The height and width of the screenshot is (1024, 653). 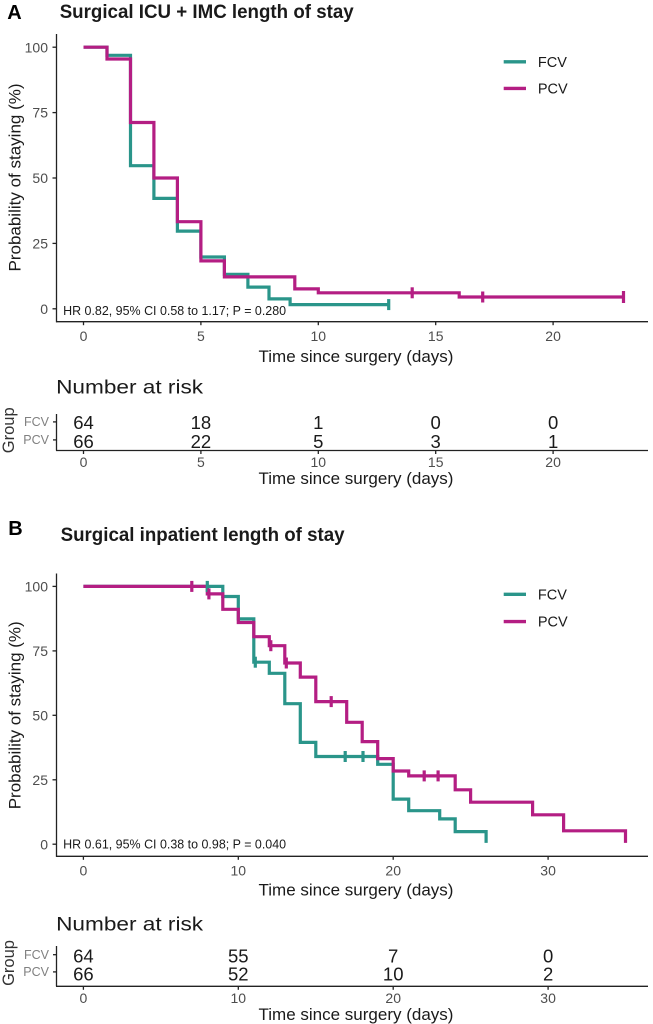 I want to click on svg-text:HR 0.61, 95% CI 0.38 to 0.98;: HR 0.61, 95% CI 0.38 to 0.98; P = 0.040, so click(x=174, y=844).